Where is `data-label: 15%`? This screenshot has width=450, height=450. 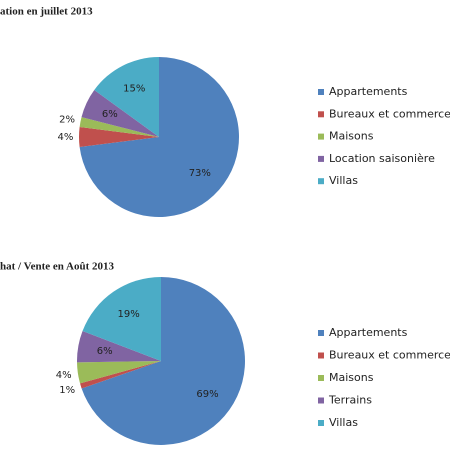 data-label: 15% is located at coordinates (134, 89).